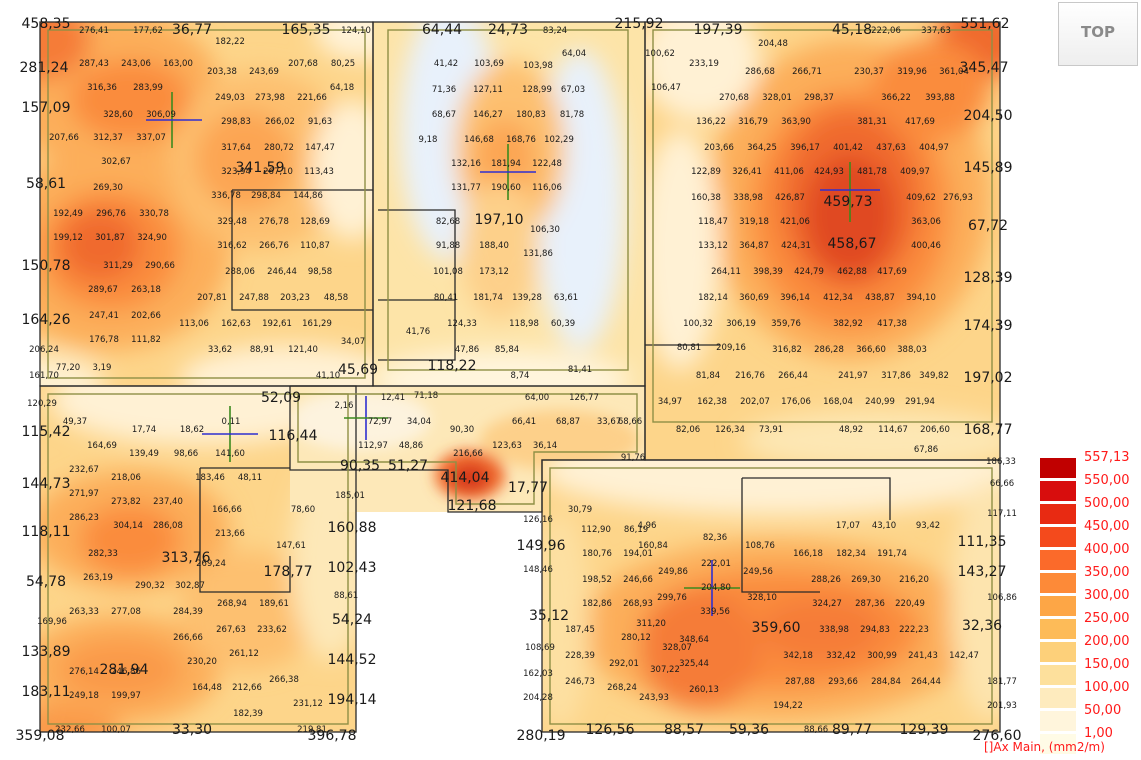 This screenshot has width=1141, height=760. What do you see at coordinates (537, 398) in the screenshot?
I see `value-label-small: 64,00` at bounding box center [537, 398].